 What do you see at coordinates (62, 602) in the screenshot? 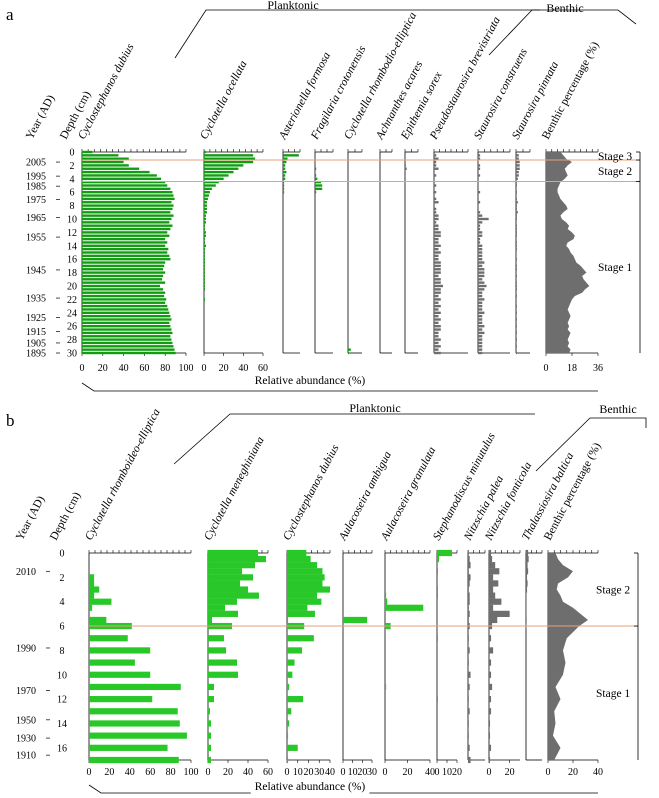
I see `depth-tick-label: 4` at bounding box center [62, 602].